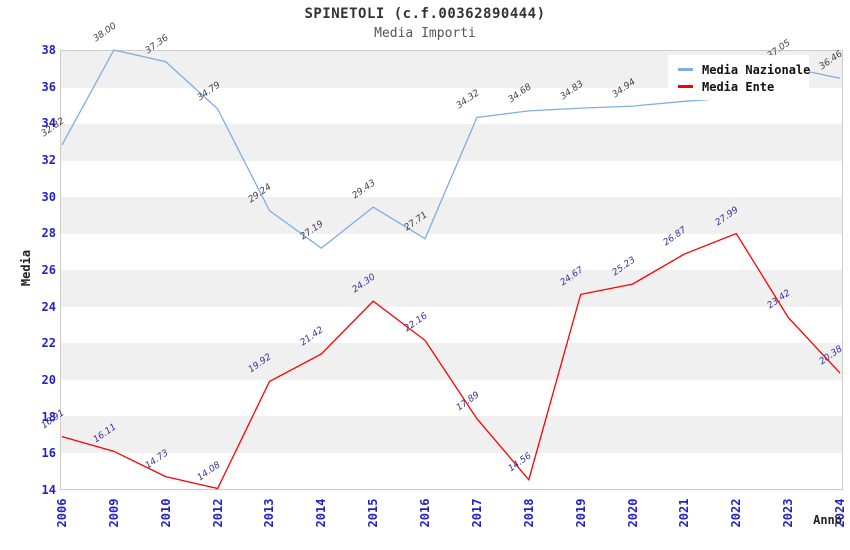  I want to click on data-label: 38.00, so click(105, 33).